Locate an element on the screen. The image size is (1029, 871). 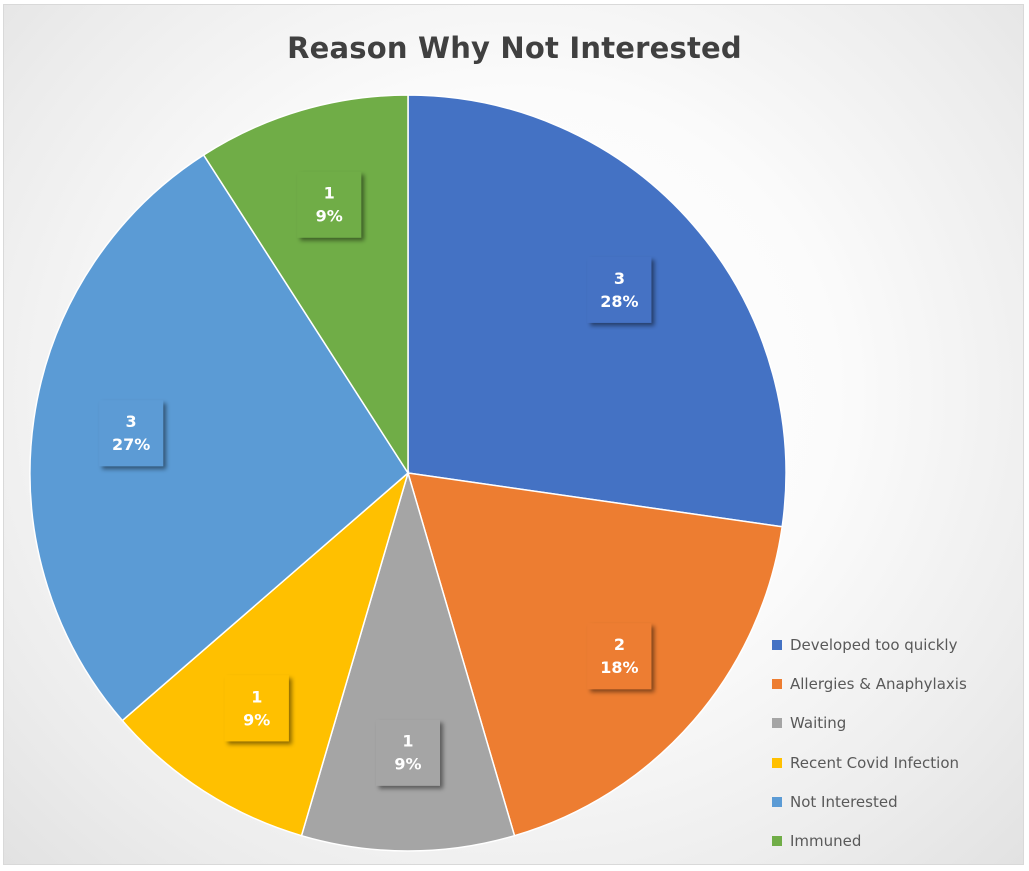
legend-label: Allergies & Anaphylaxis is located at coordinates (878, 683).